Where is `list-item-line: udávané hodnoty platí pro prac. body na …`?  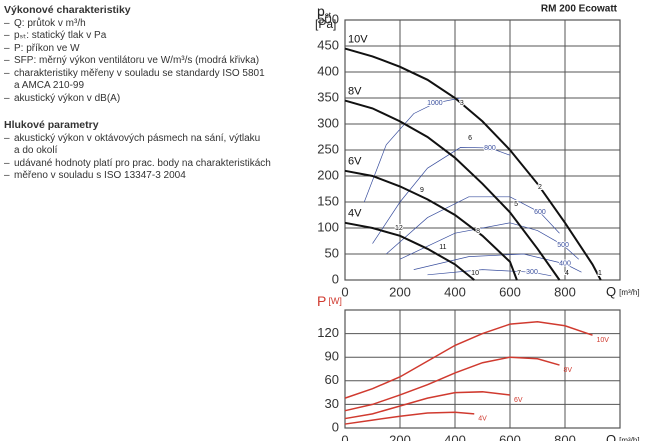
list-item-line: udávané hodnoty platí pro prac. body na … is located at coordinates (142, 163).